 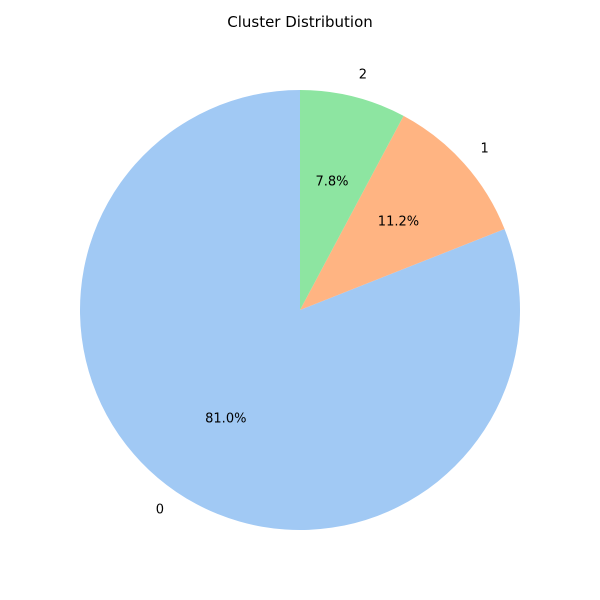 I want to click on slice-category-label-2: 2, so click(x=363, y=75).